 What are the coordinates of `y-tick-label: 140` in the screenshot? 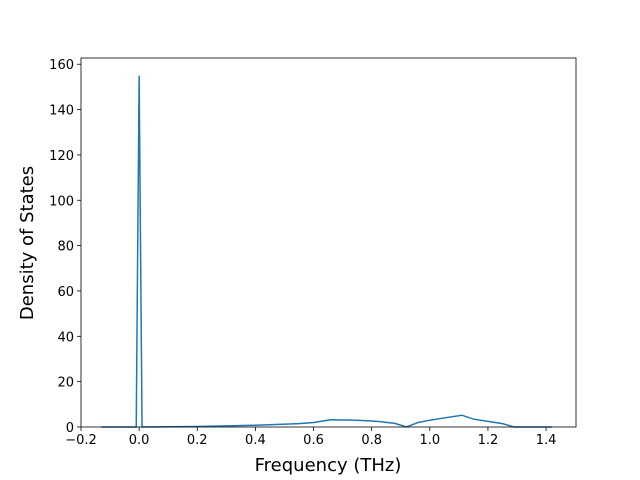 It's located at (61, 111).